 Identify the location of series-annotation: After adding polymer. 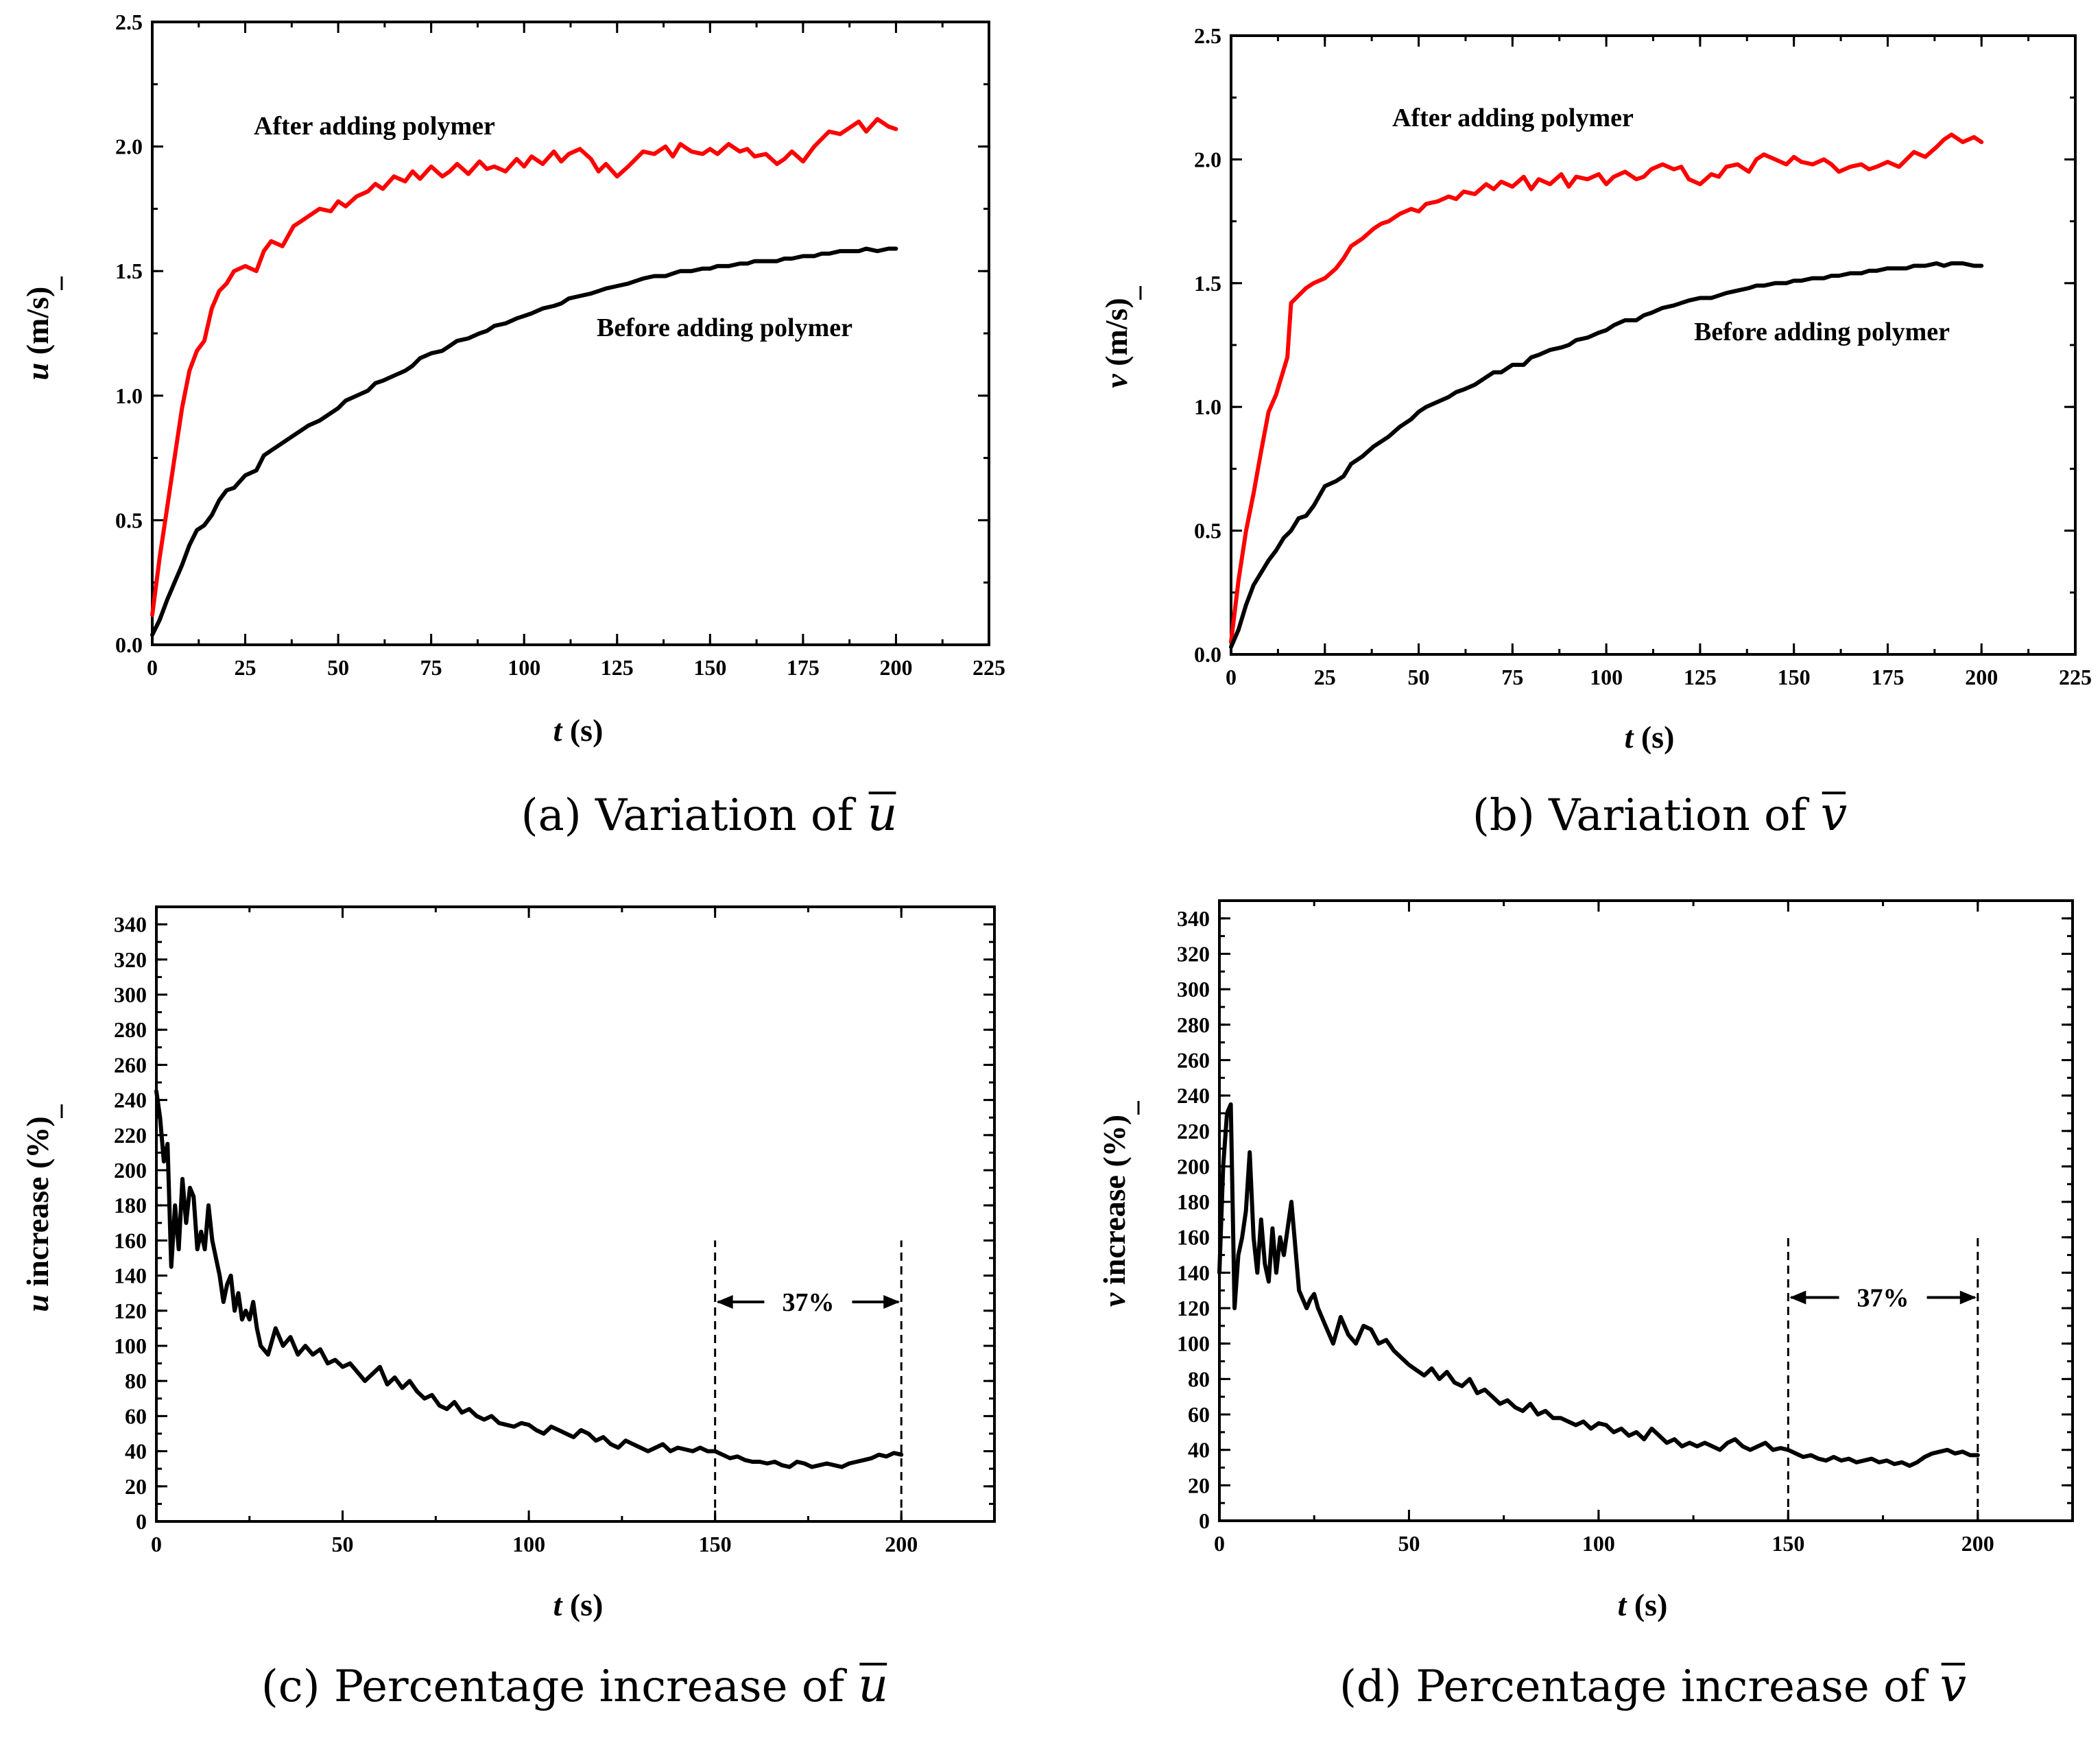
(1513, 118).